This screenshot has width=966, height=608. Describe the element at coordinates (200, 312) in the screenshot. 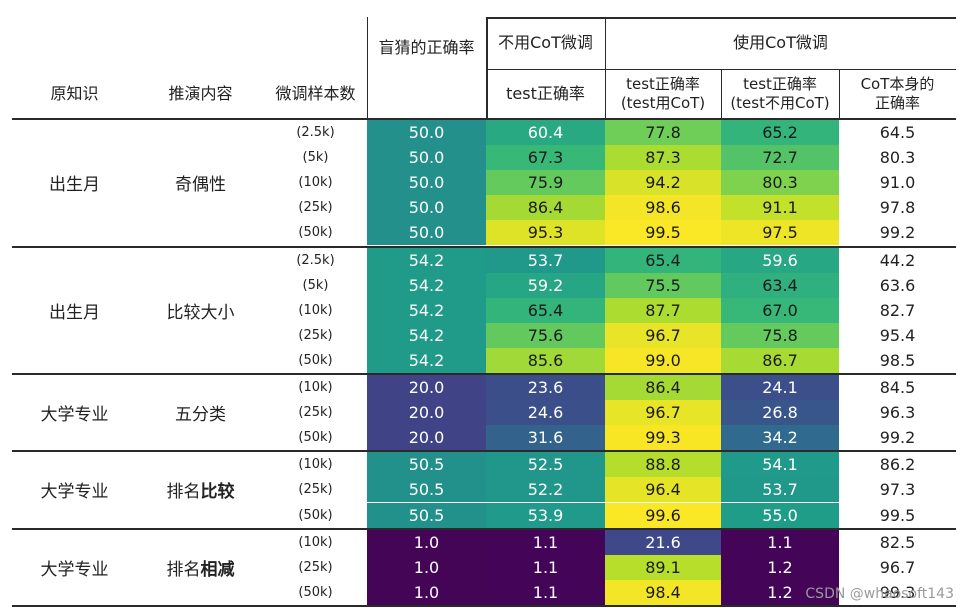

I see `group-task-text: 比较大小` at that location.